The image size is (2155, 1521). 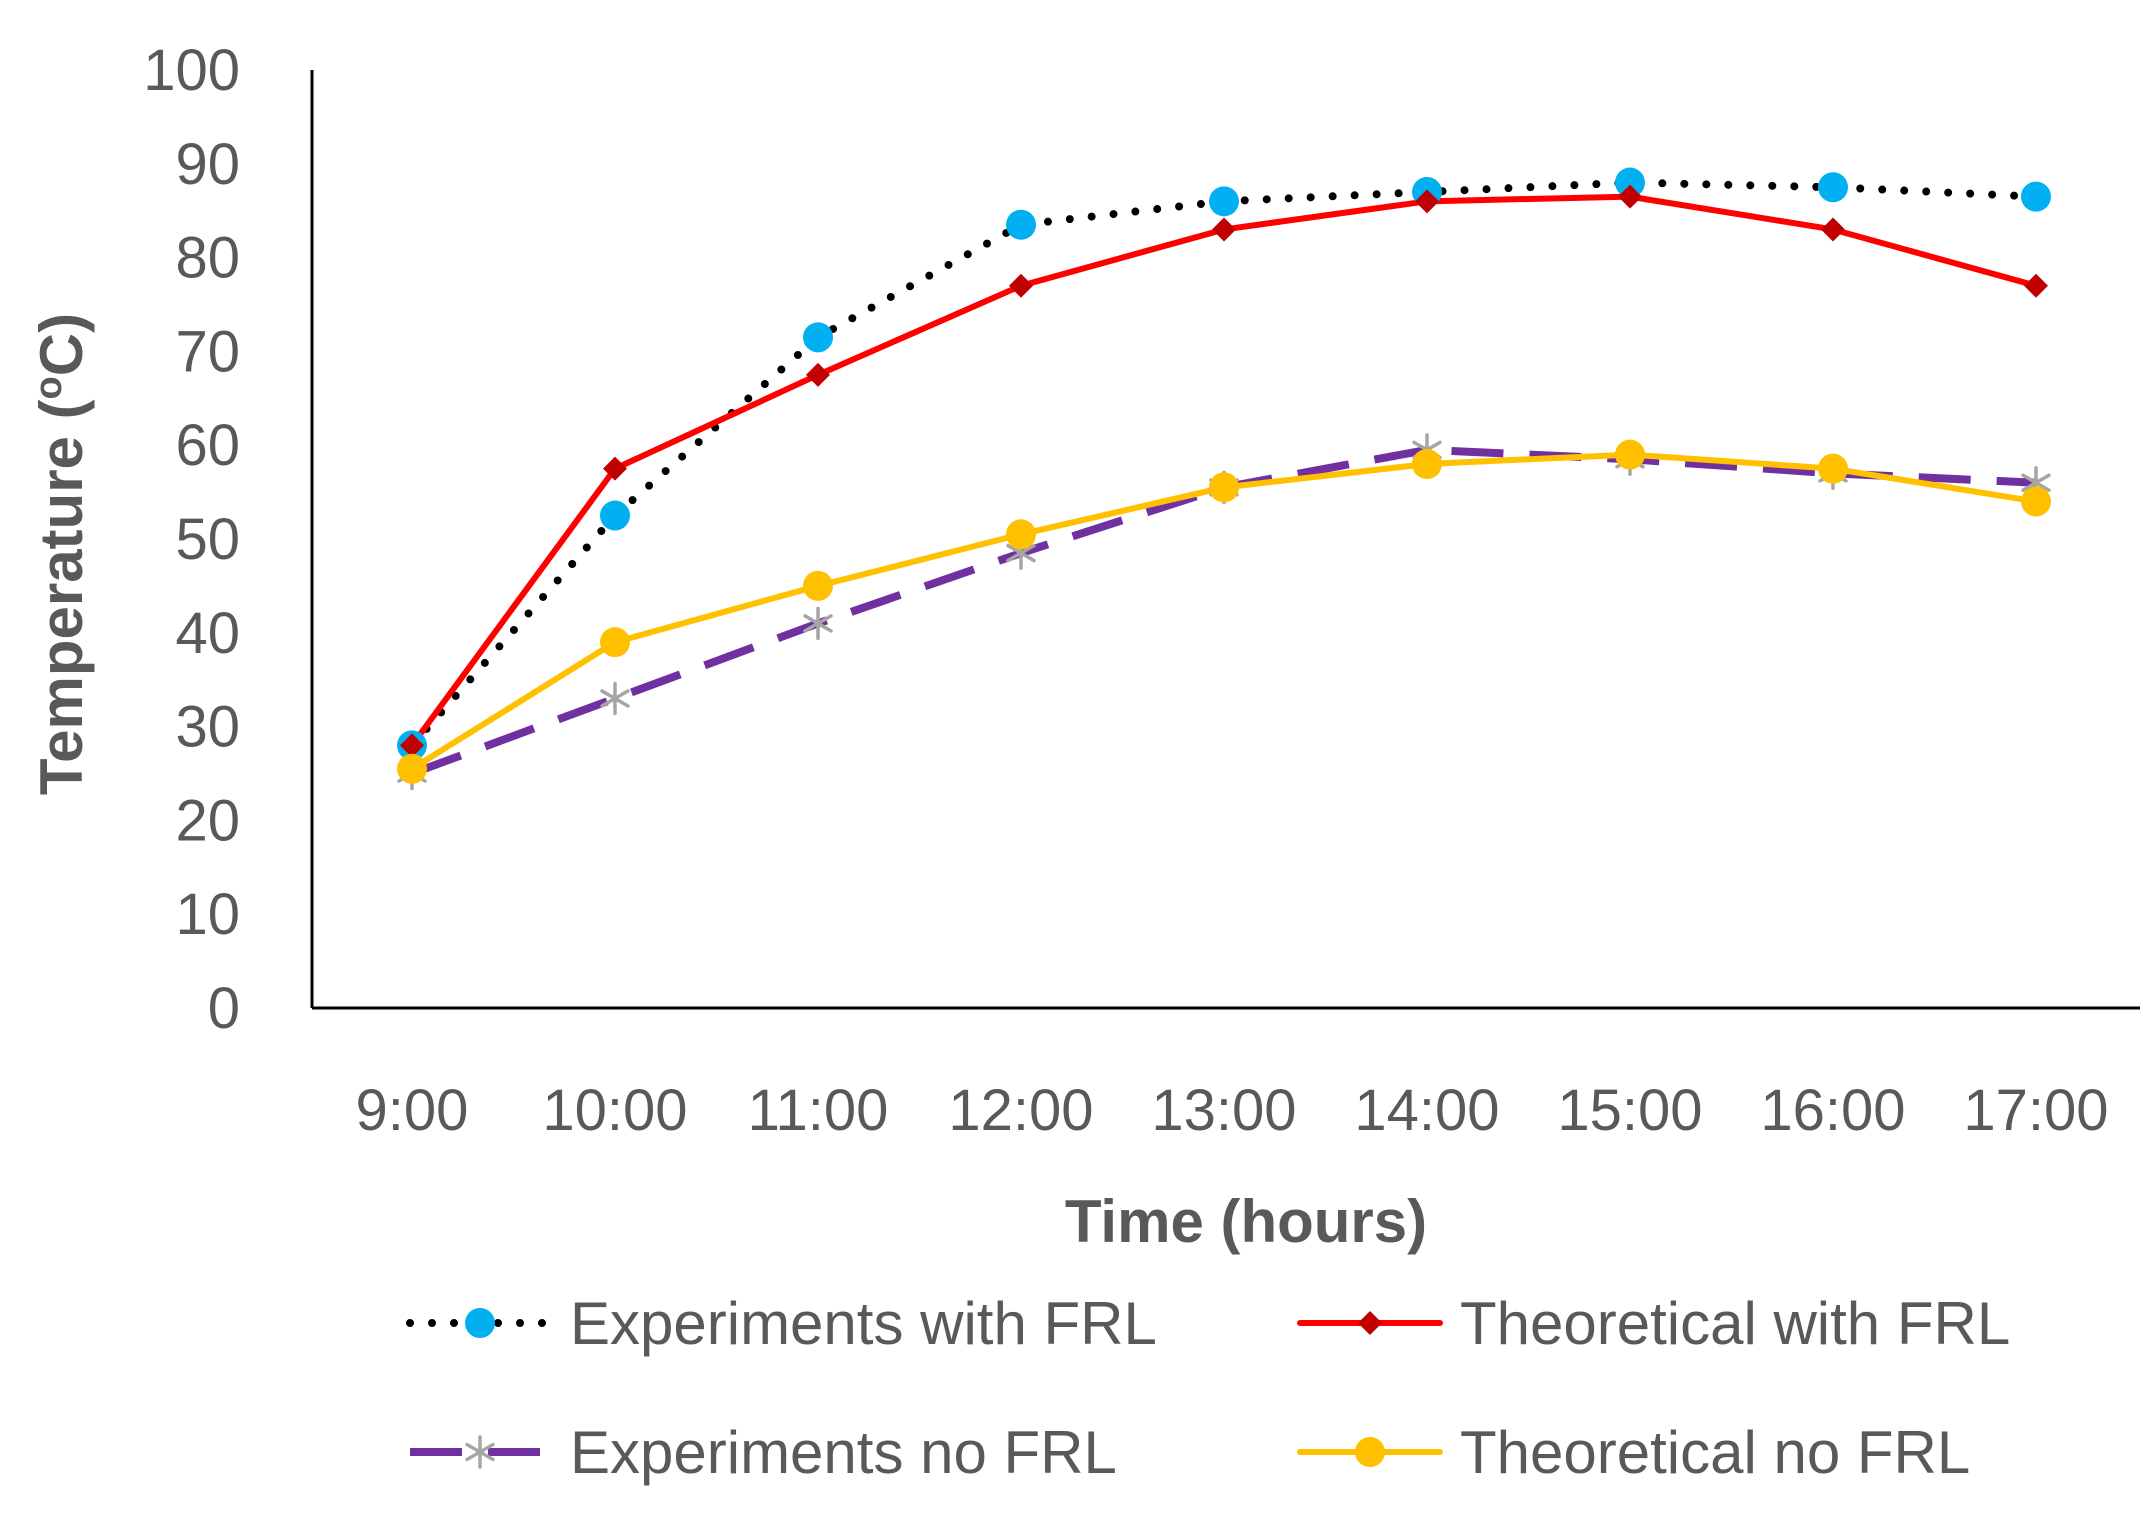 What do you see at coordinates (49, 387) in the screenshot?
I see `y-axis-title-unit-super: o` at bounding box center [49, 387].